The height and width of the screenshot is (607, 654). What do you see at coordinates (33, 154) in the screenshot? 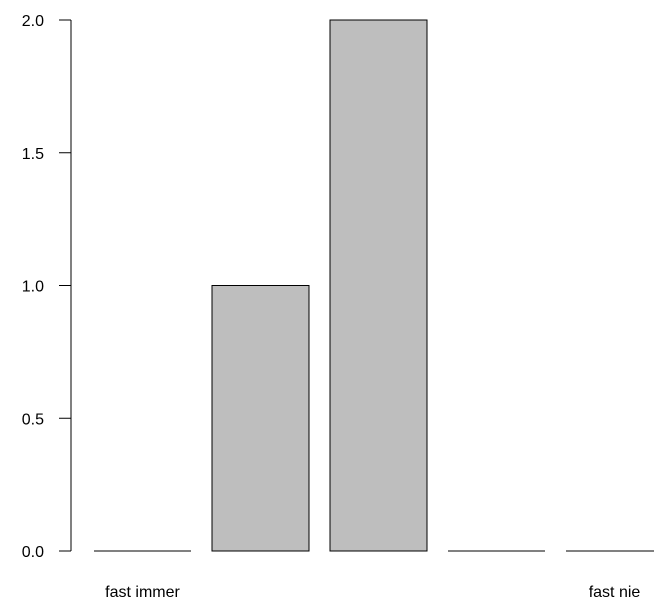
I see `y-tick-label: 1.5` at bounding box center [33, 154].